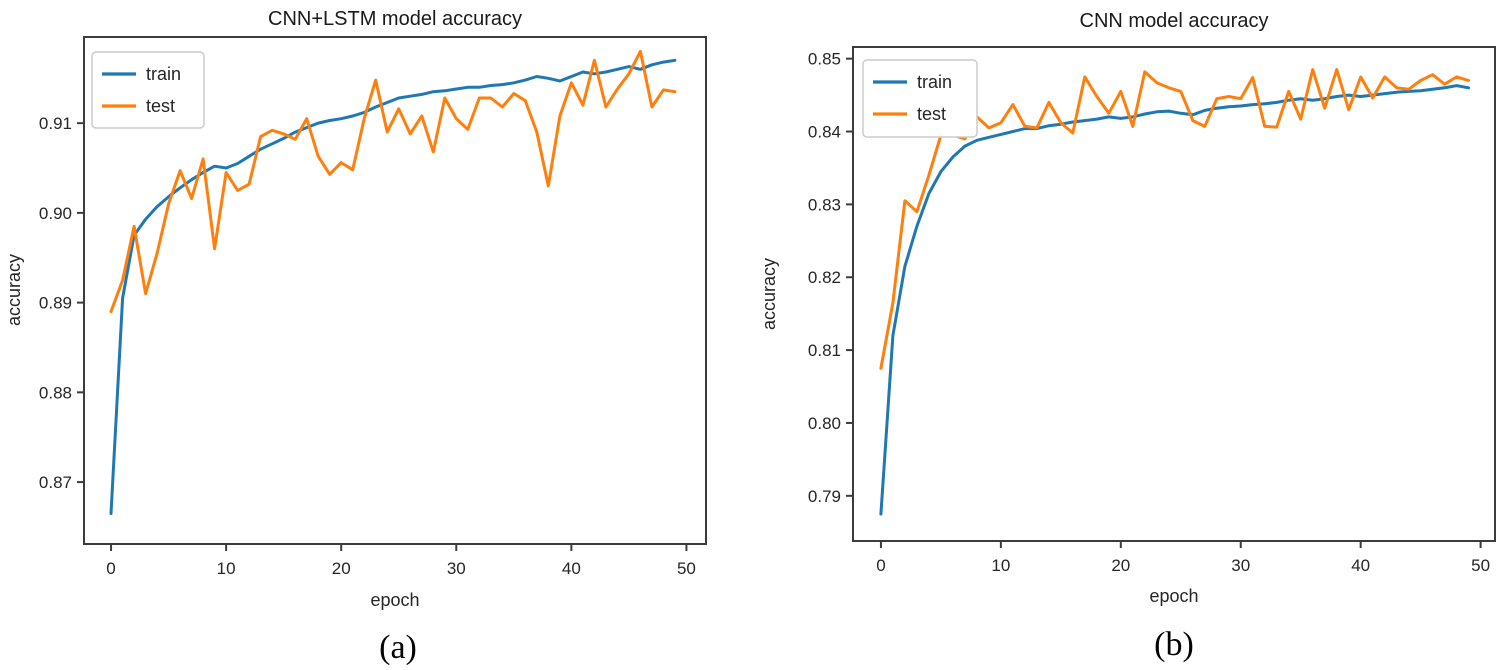  Describe the element at coordinates (824, 496) in the screenshot. I see `y-tick-label: 0.79` at that location.